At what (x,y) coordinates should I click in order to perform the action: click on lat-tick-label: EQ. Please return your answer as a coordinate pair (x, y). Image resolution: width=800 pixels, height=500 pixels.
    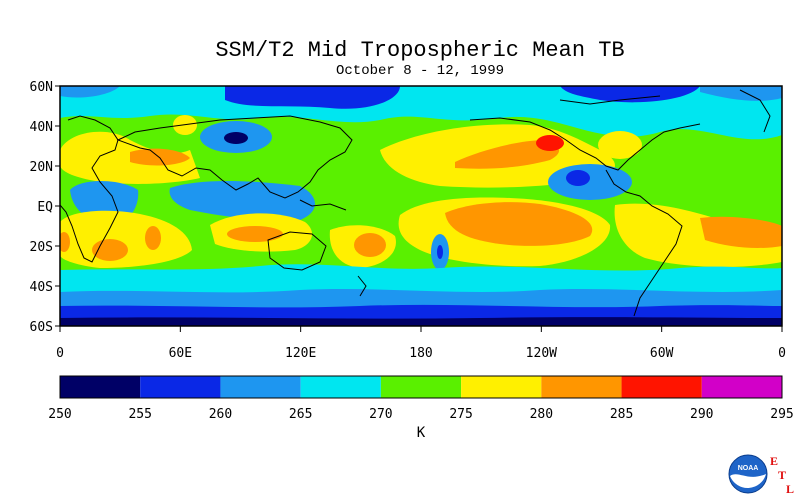
    Looking at the image, I should click on (45, 207).